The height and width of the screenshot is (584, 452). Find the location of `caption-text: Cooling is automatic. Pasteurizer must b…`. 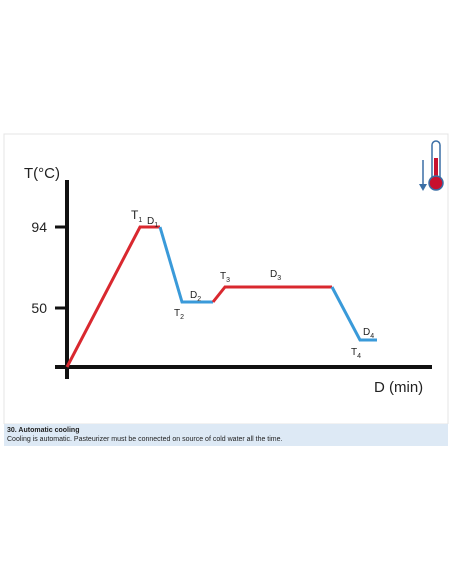

caption-text: Cooling is automatic. Pasteurizer must b… is located at coordinates (145, 439).